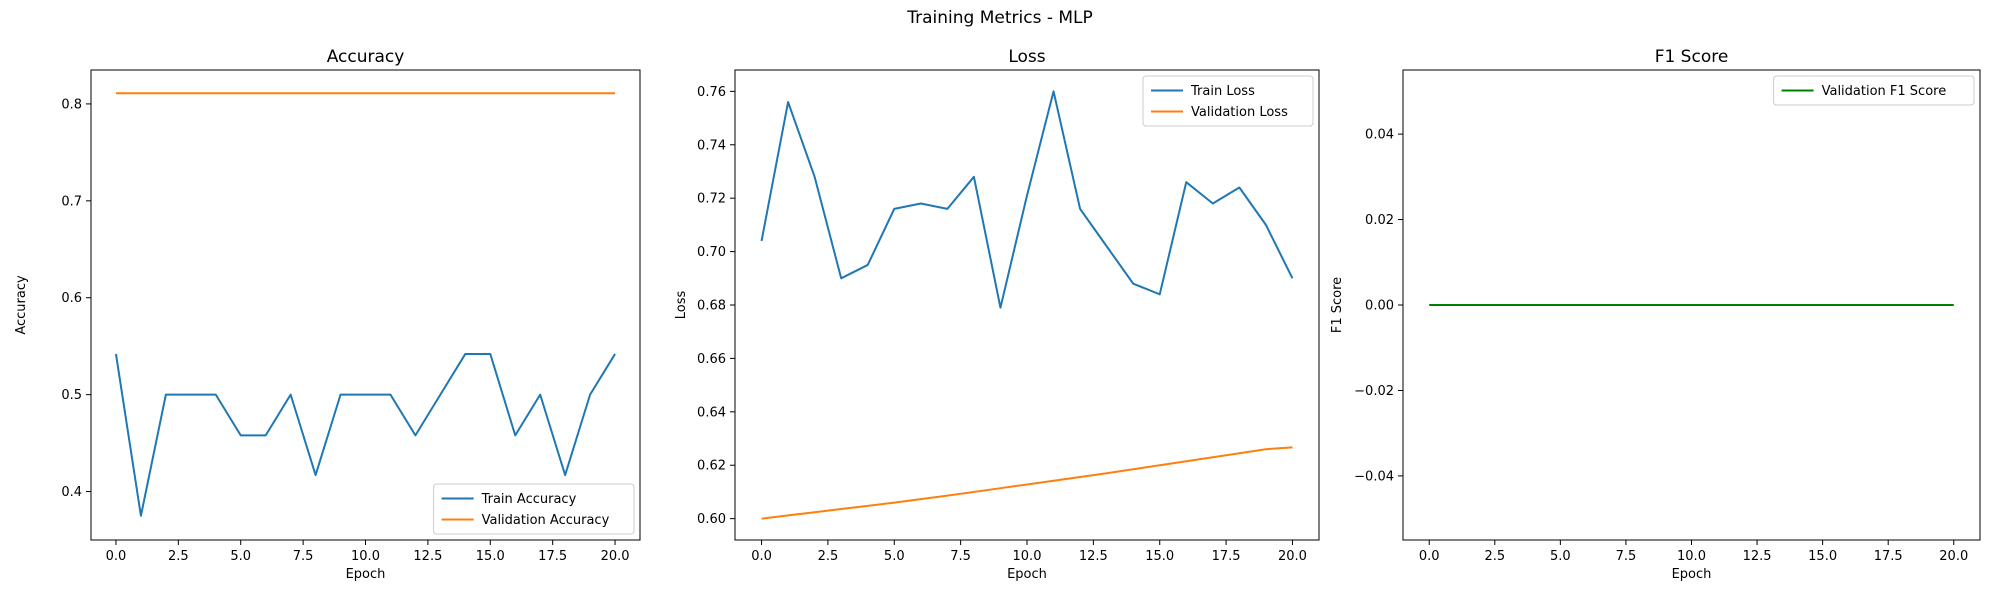 This screenshot has height=600, width=2000. I want to click on y-tick-label: 0.5, so click(71, 395).